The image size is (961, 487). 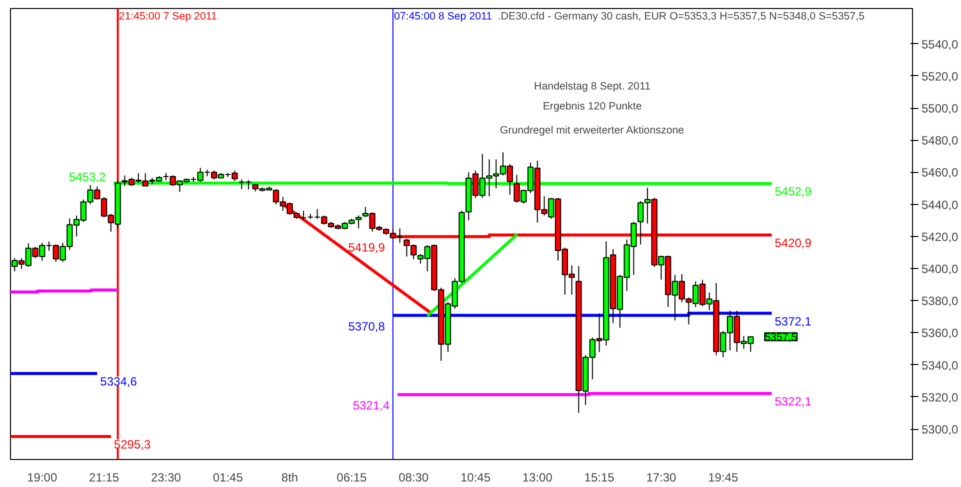 I want to click on x-tick-label: 10:45, so click(x=475, y=477).